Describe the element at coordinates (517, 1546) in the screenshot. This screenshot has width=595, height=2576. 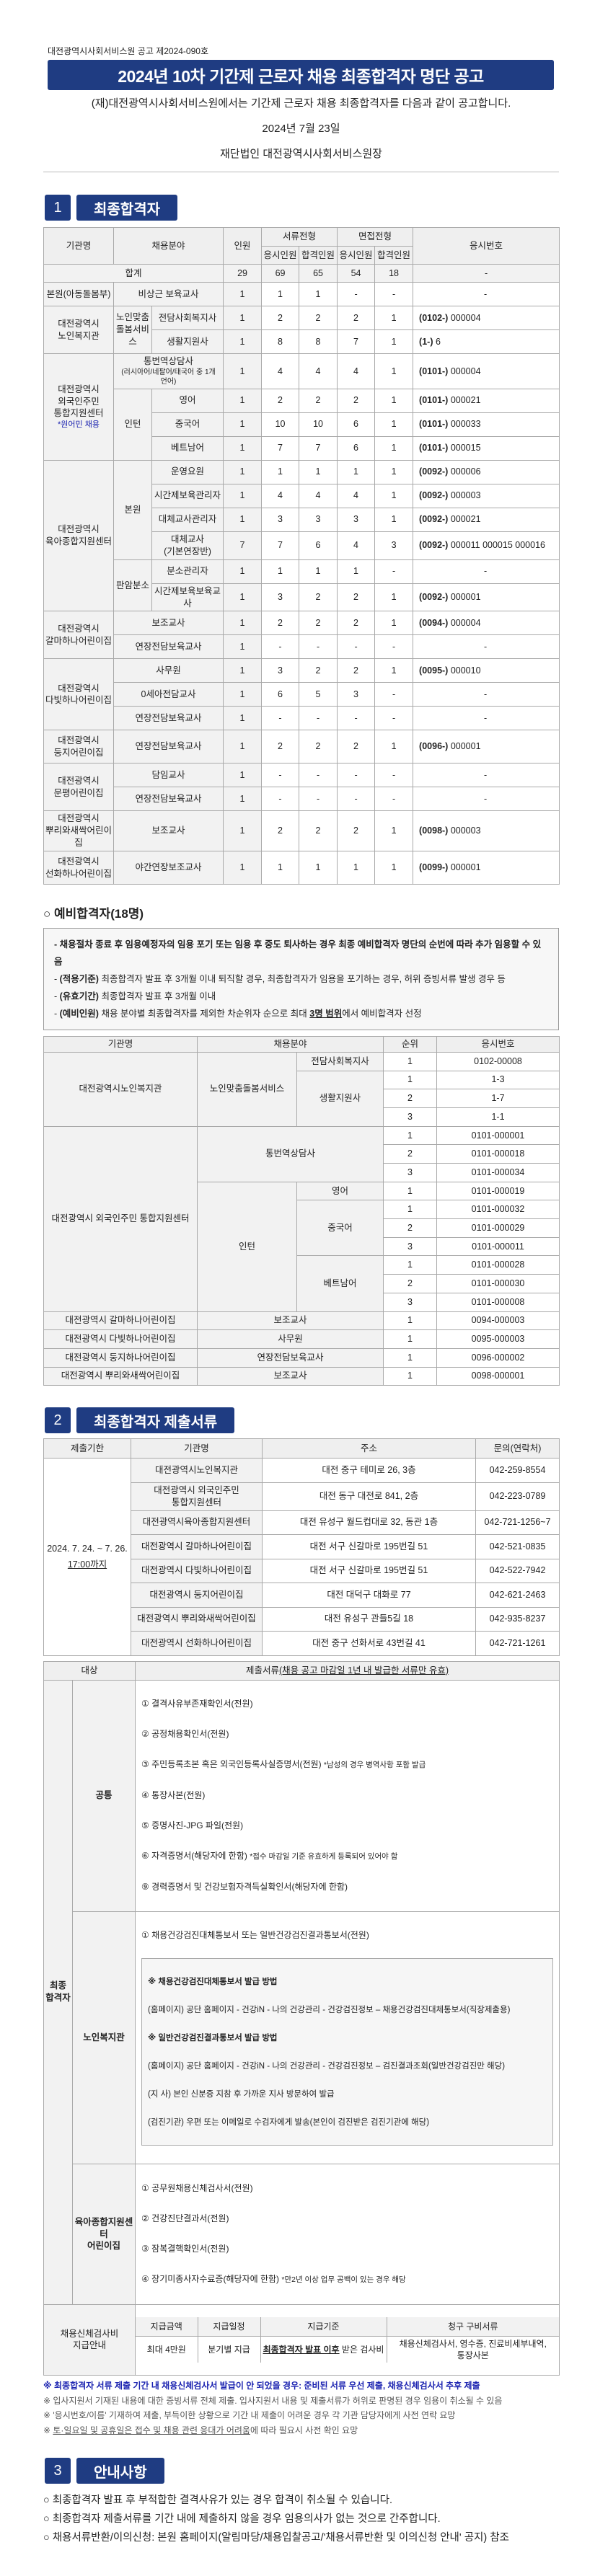
I see `contact: 042-521-0835` at that location.